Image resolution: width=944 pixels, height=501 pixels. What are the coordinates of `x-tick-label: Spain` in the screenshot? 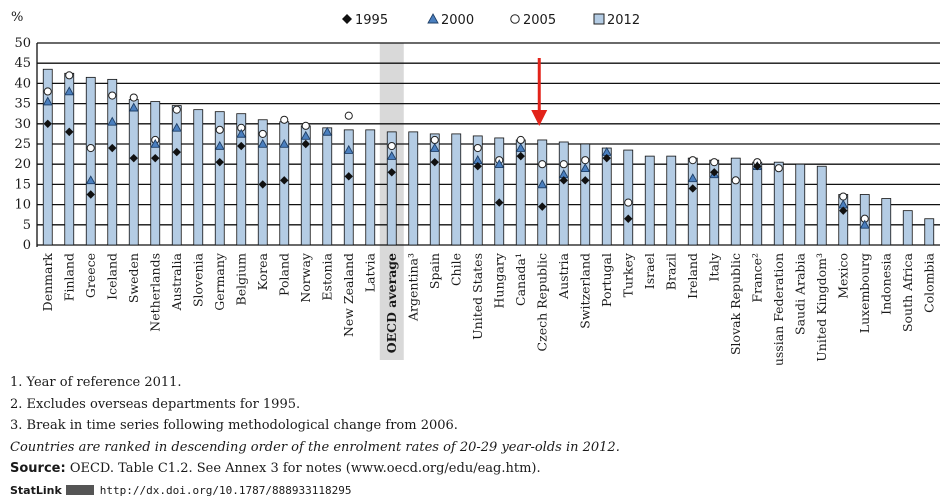 It's located at (434, 271).